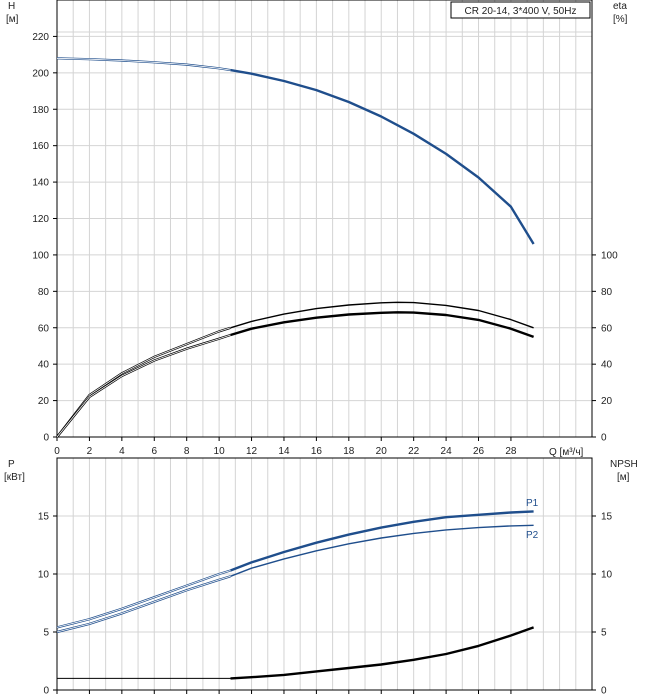 The width and height of the screenshot is (658, 700). I want to click on left-tick-label: 120, so click(40, 219).